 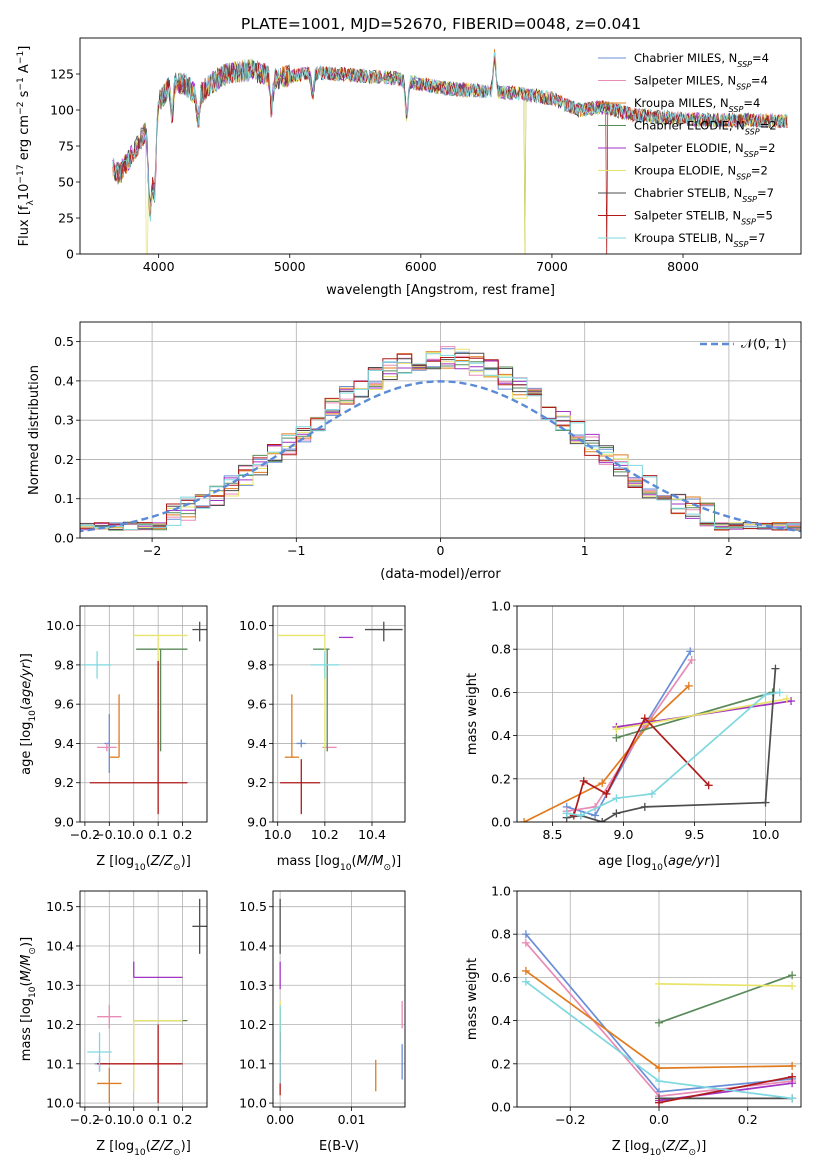 What do you see at coordinates (441, 550) in the screenshot?
I see `x-tick-label: 0` at bounding box center [441, 550].